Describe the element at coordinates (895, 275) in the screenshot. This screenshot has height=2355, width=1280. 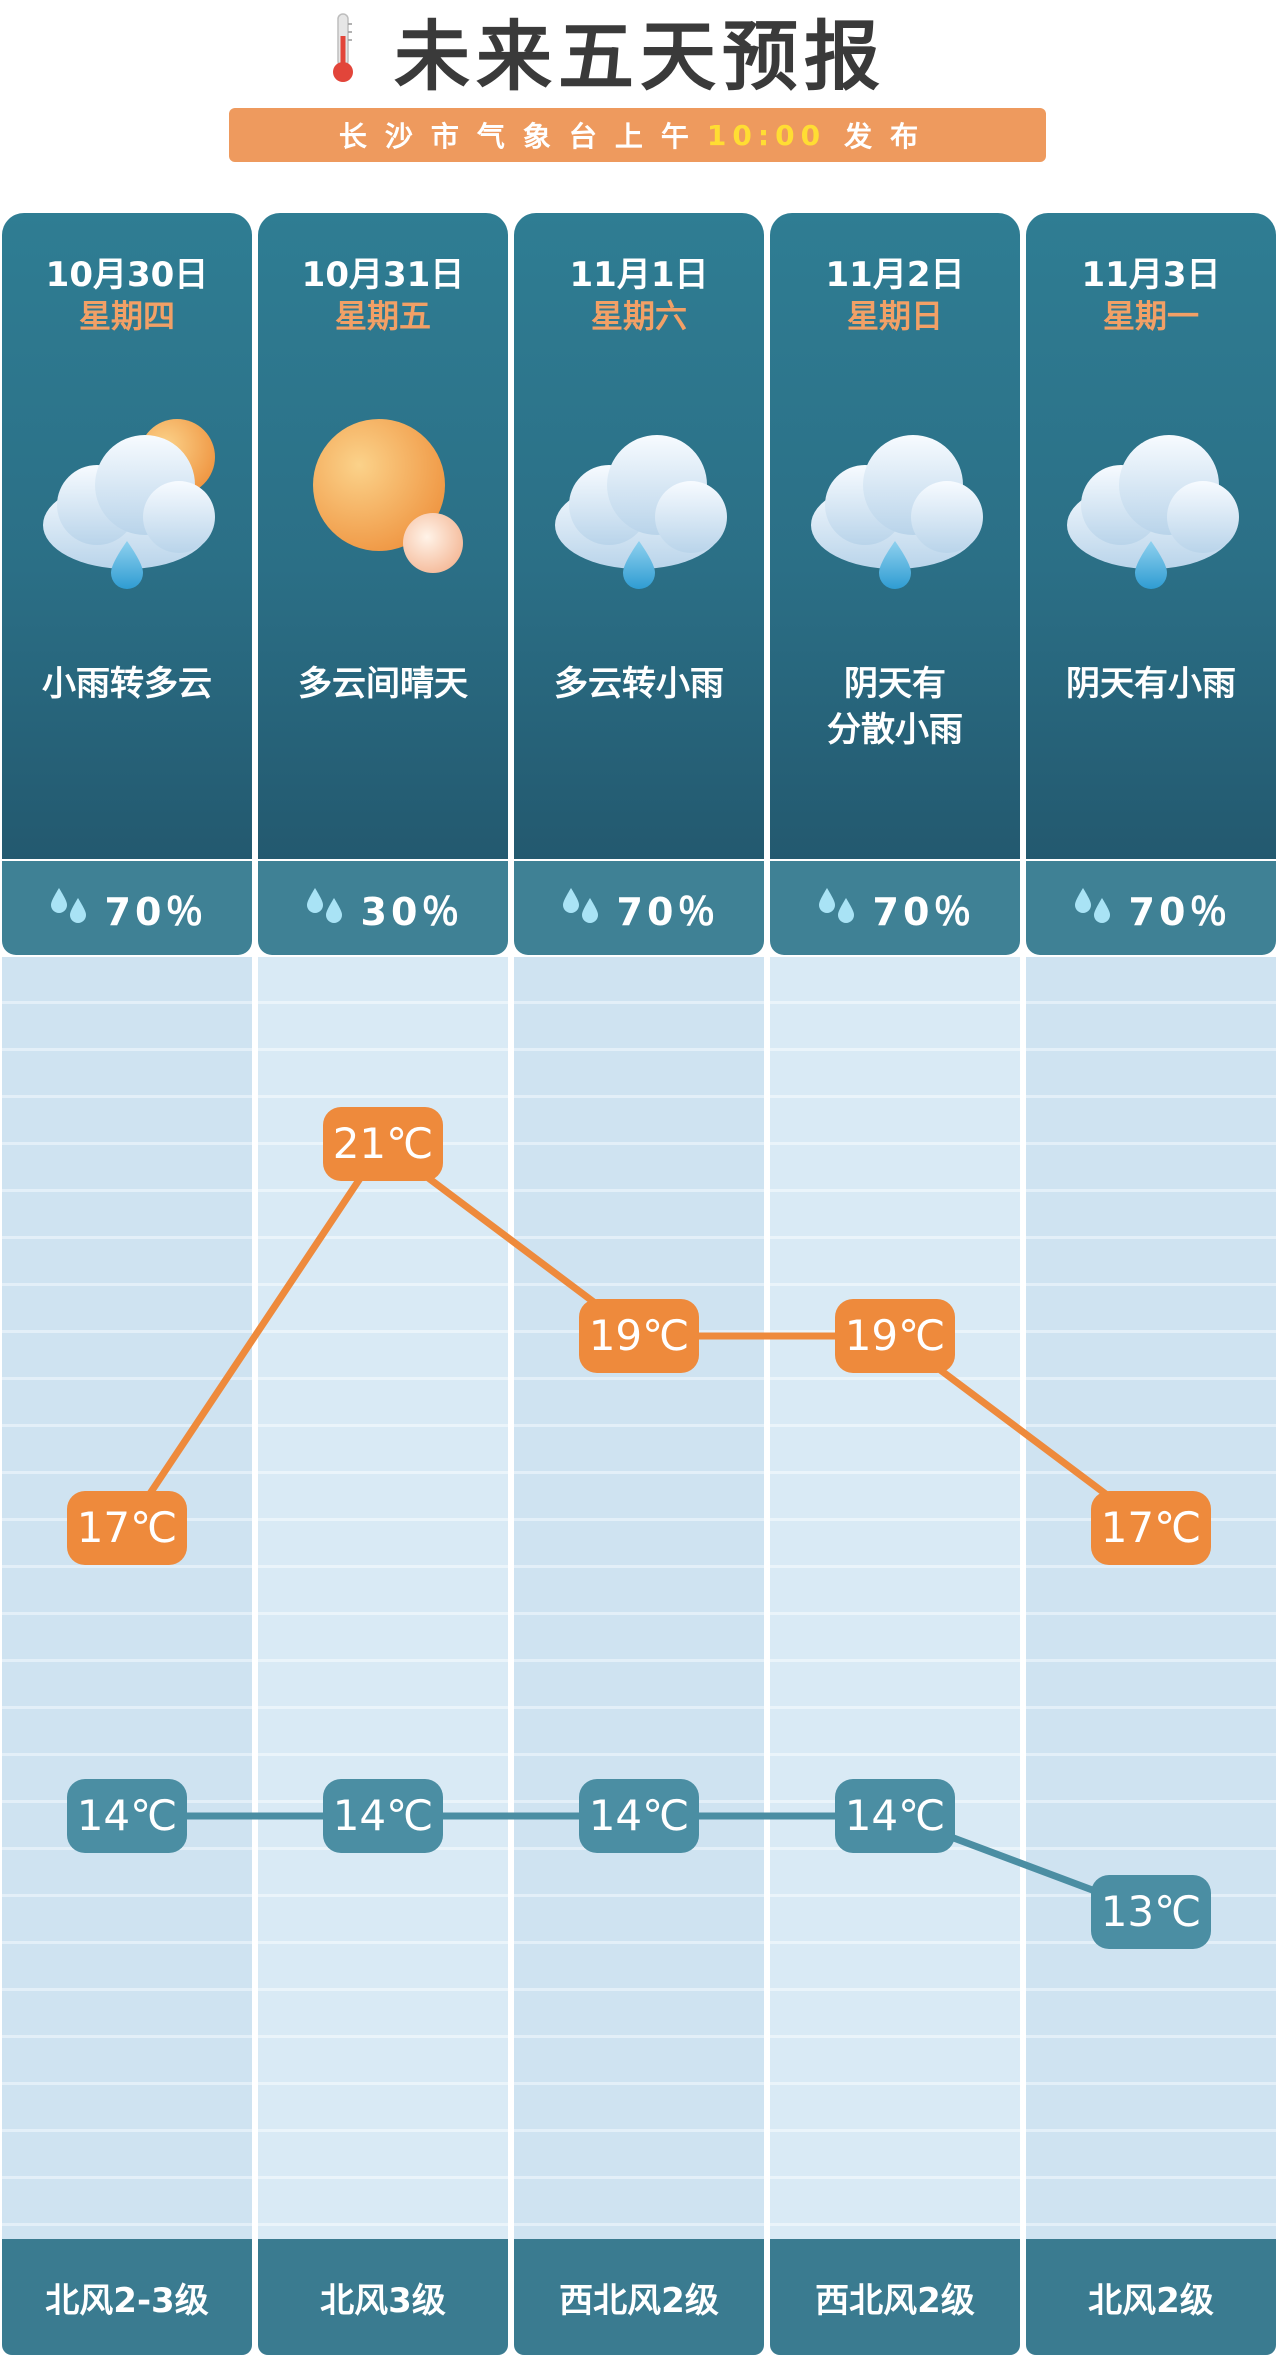
I see `forecast-date: 11月2日` at that location.